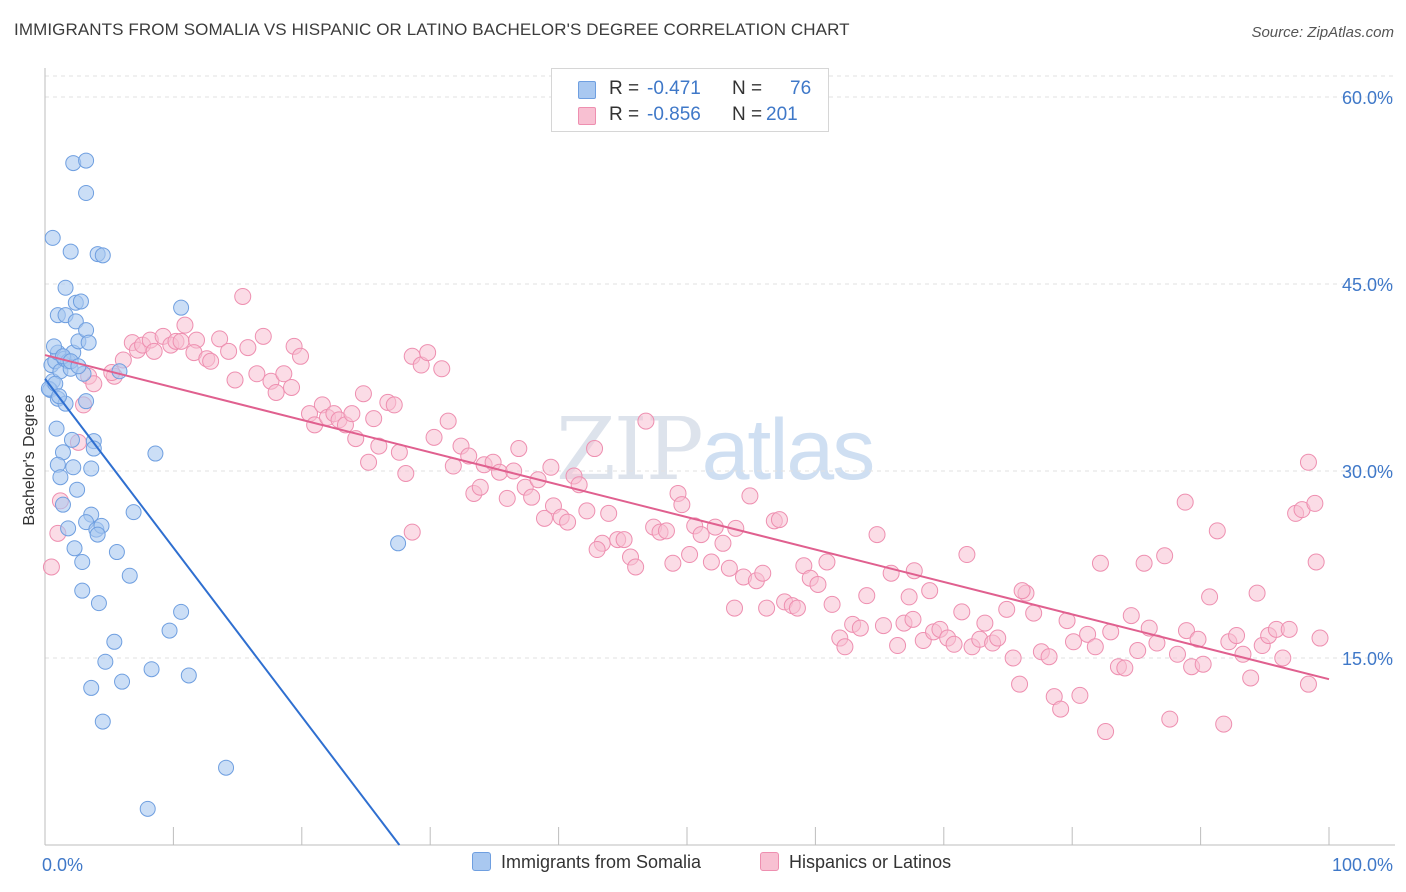 This screenshot has width=1406, height=892. What do you see at coordinates (782, 114) in the screenshot?
I see `legend-n-value: 201` at bounding box center [782, 114].